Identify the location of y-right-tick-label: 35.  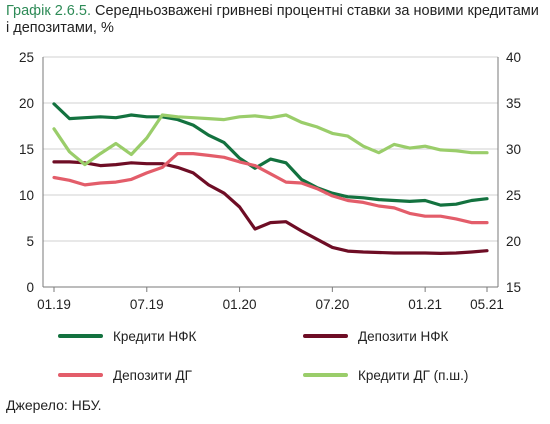
(513, 103).